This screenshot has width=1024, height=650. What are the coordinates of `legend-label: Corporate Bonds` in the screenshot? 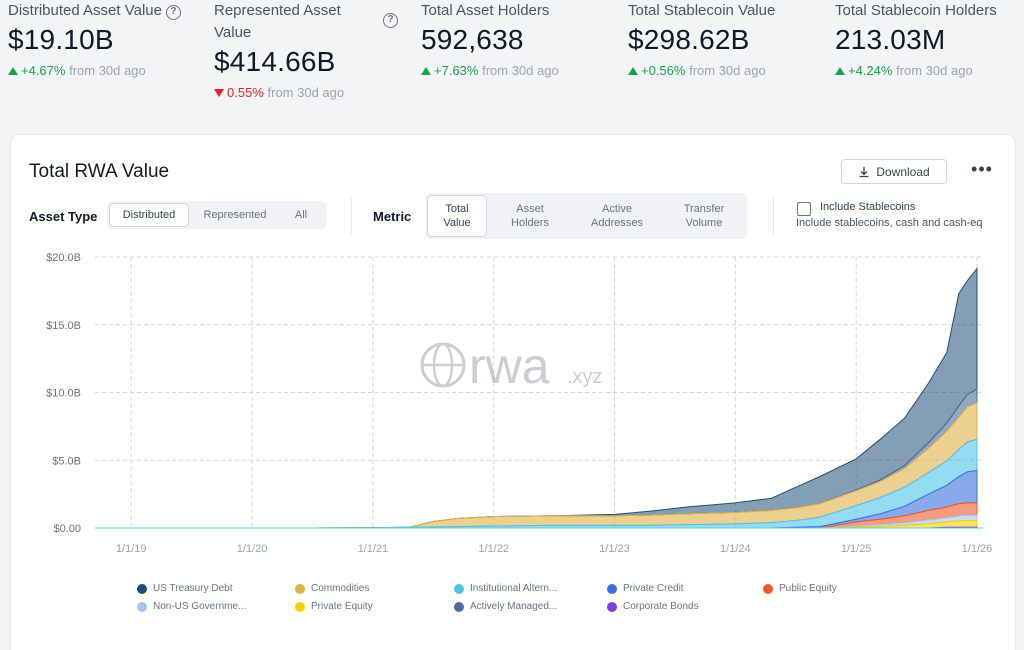 It's located at (661, 606).